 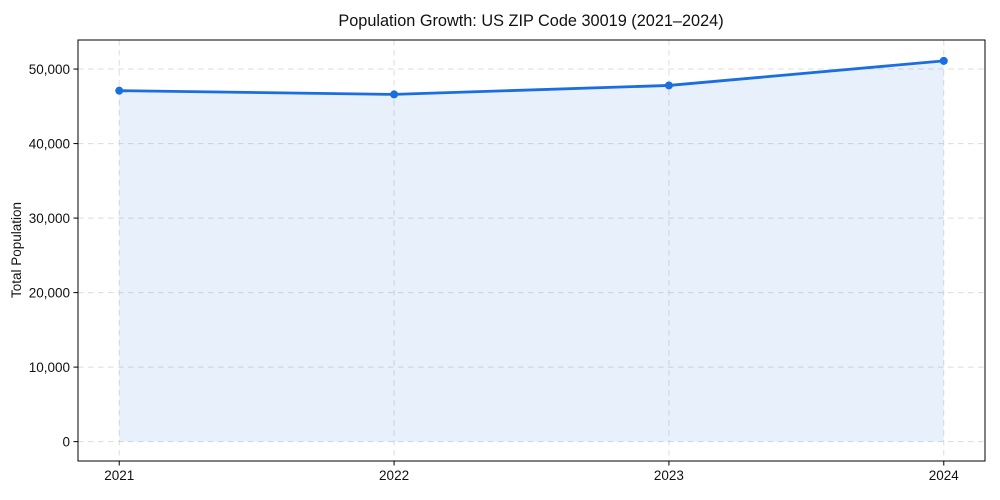 What do you see at coordinates (49, 218) in the screenshot?
I see `y-tick-label: 30,000` at bounding box center [49, 218].